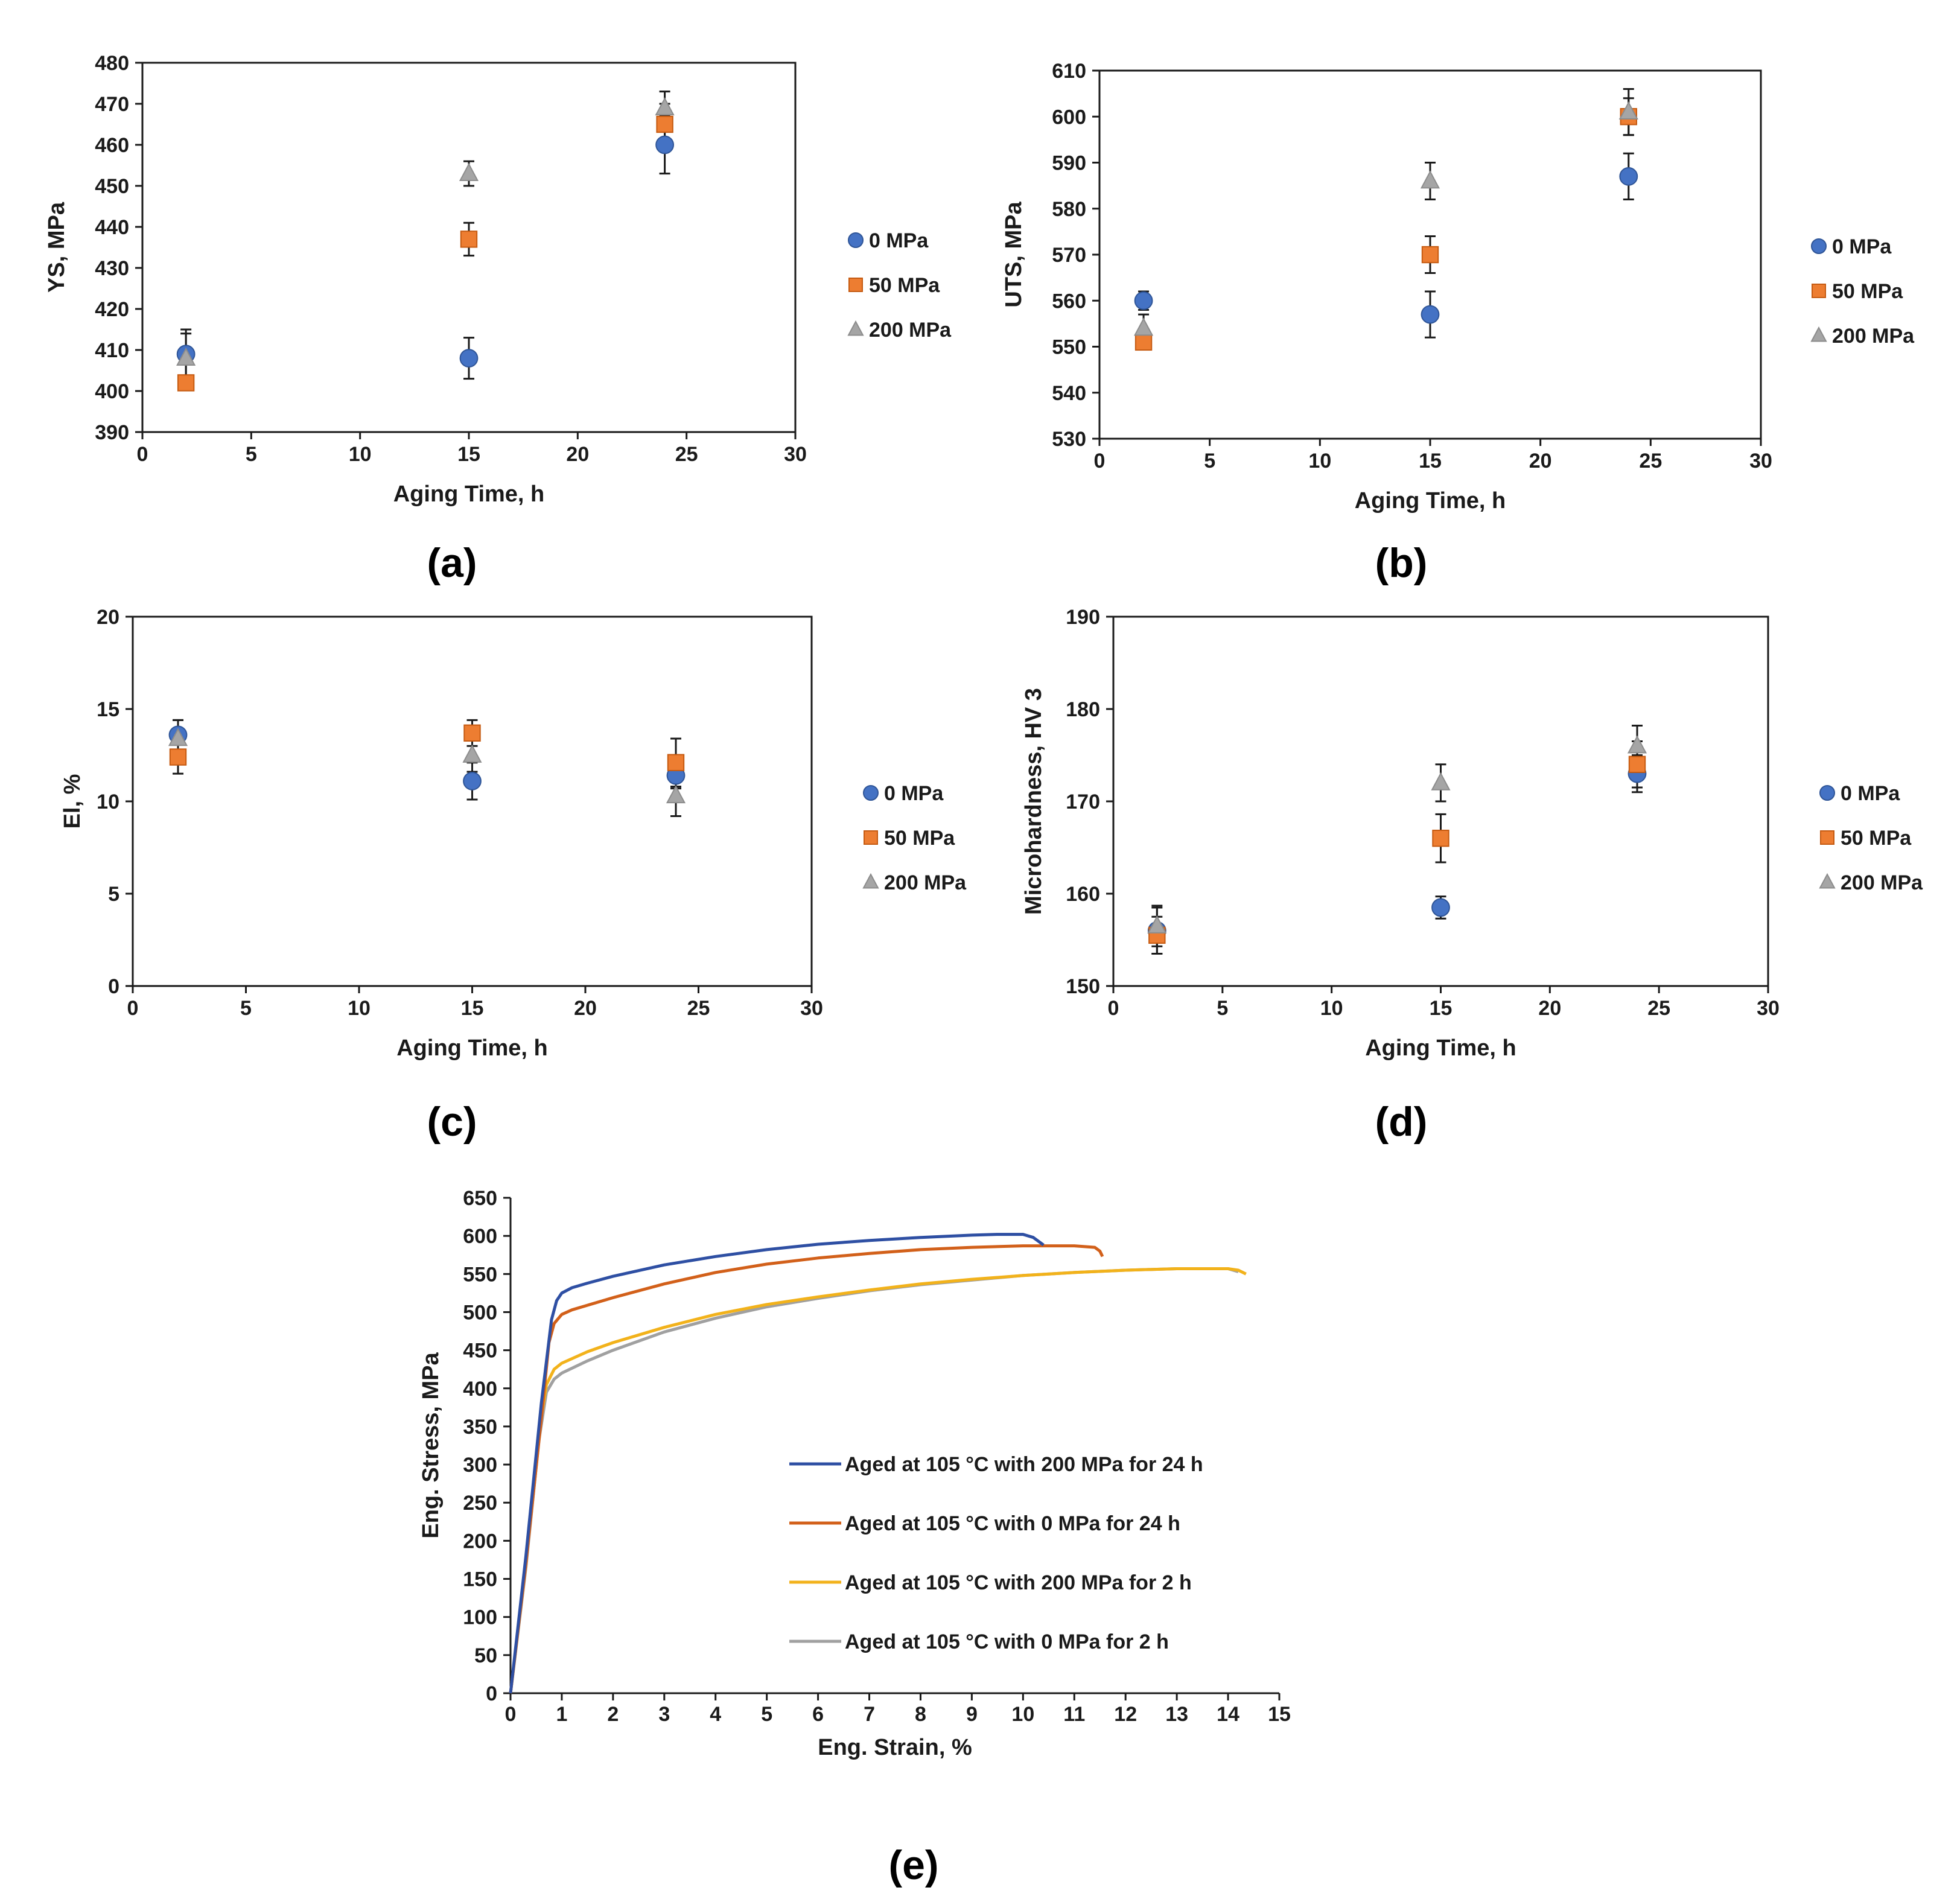 The width and height of the screenshot is (1960, 1902). Describe the element at coordinates (112, 268) in the screenshot. I see `y-tick-label: 430` at that location.